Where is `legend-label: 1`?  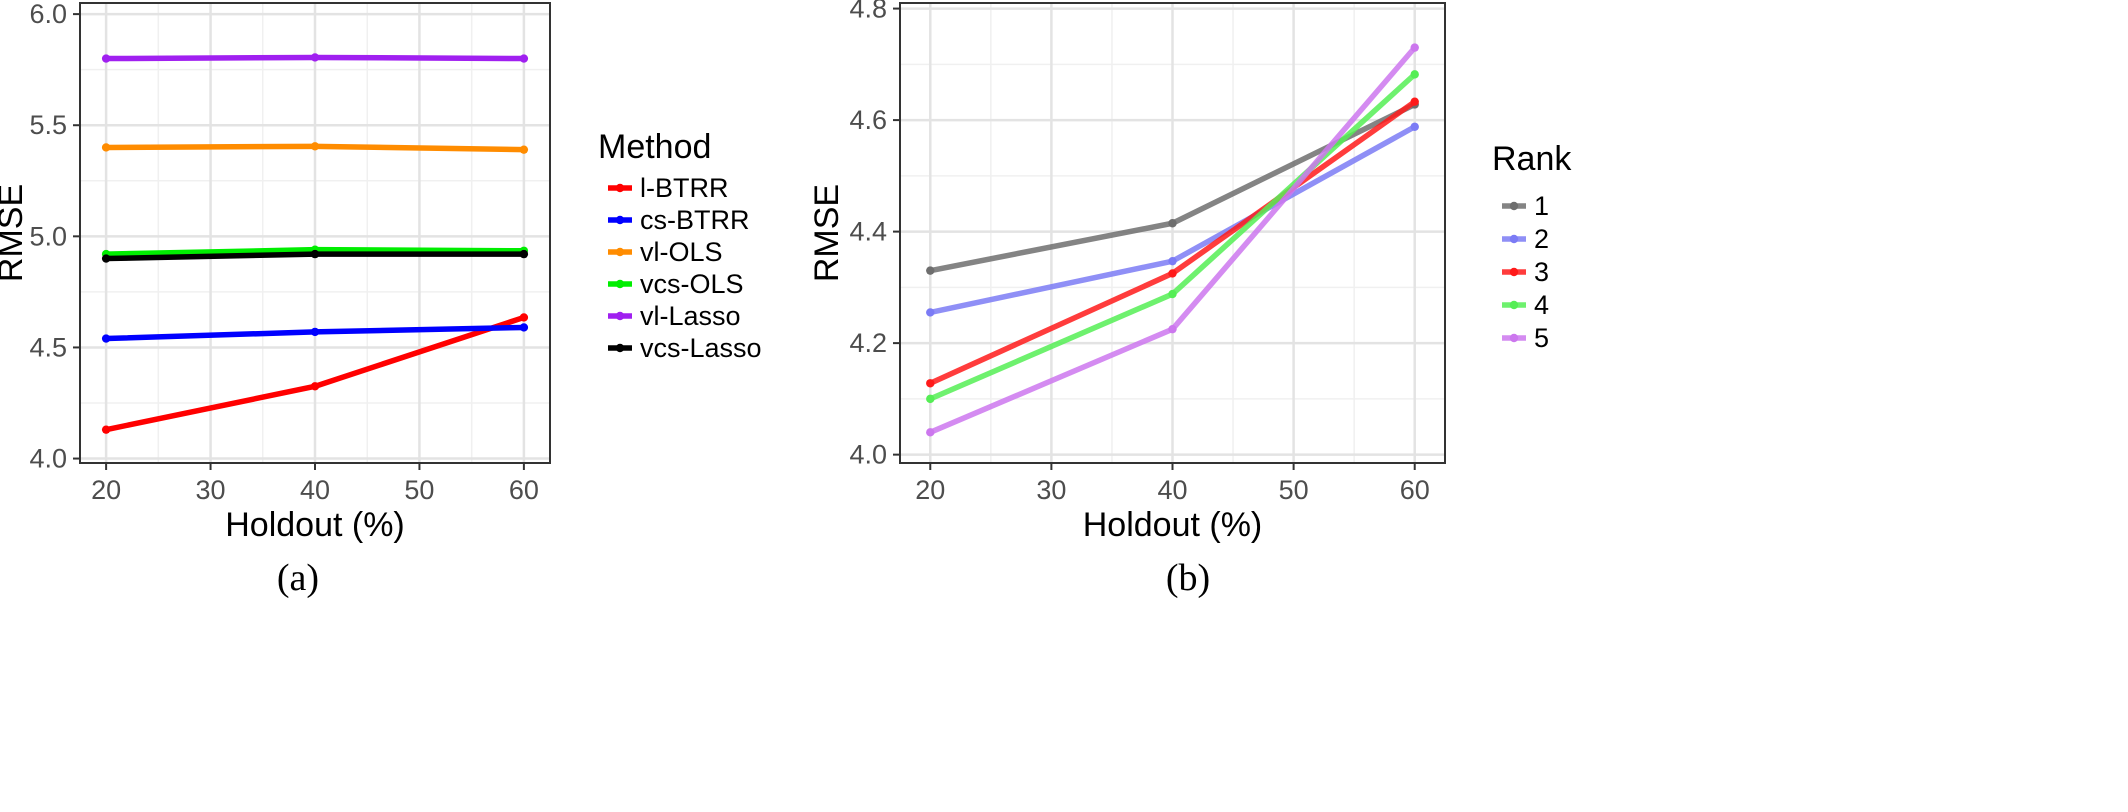
legend-label: 1 is located at coordinates (1541, 206).